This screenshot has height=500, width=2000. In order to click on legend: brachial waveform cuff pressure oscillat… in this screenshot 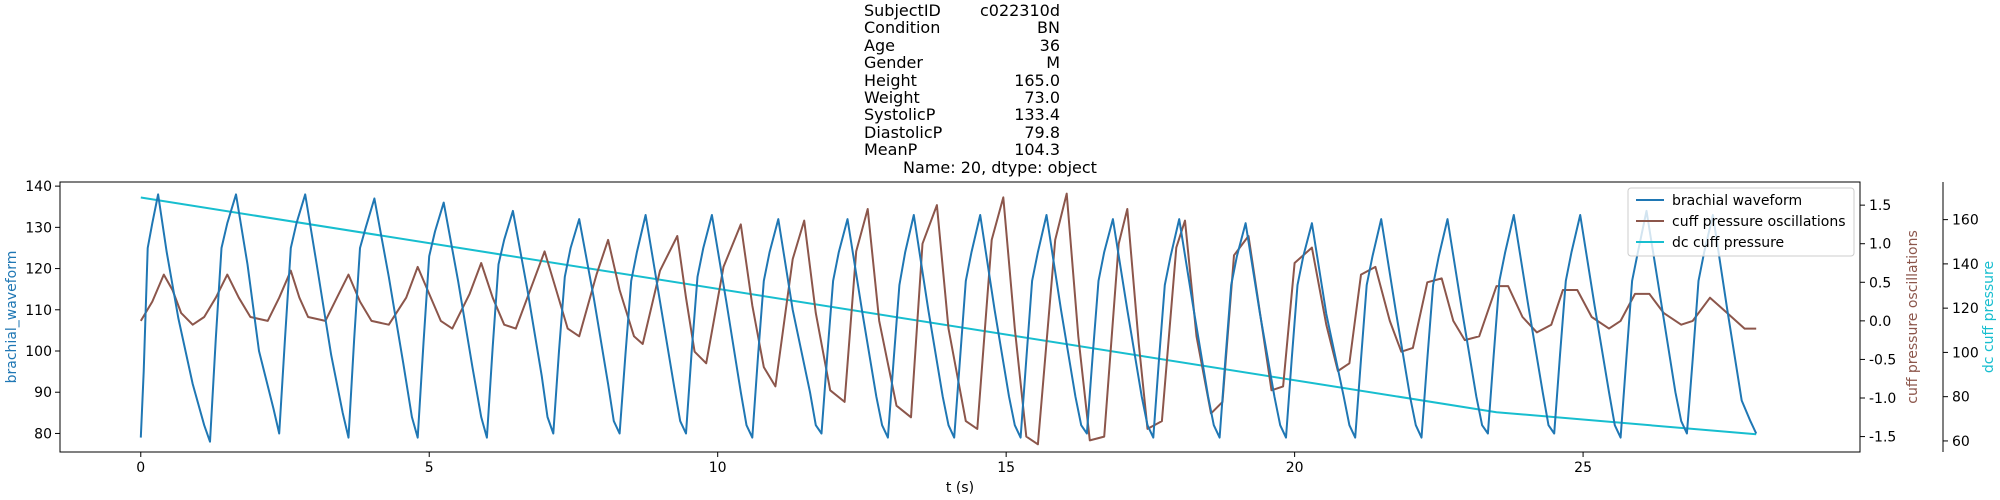, I will do `click(1741, 222)`.